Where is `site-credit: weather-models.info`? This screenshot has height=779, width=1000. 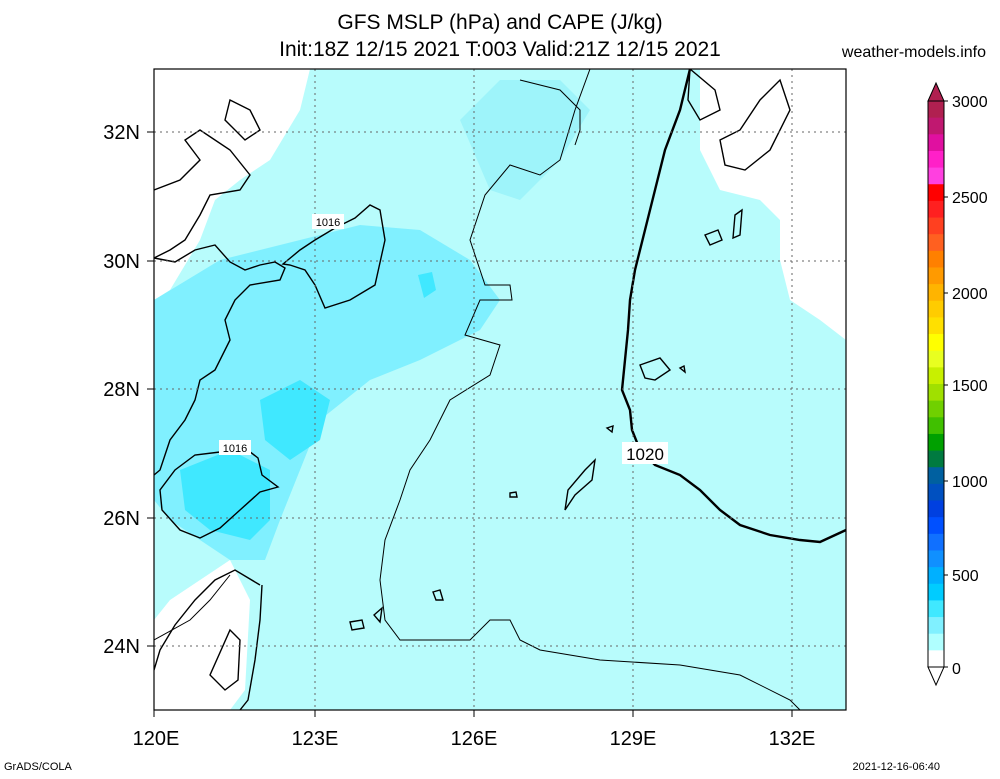
site-credit: weather-models.info is located at coordinates (913, 52).